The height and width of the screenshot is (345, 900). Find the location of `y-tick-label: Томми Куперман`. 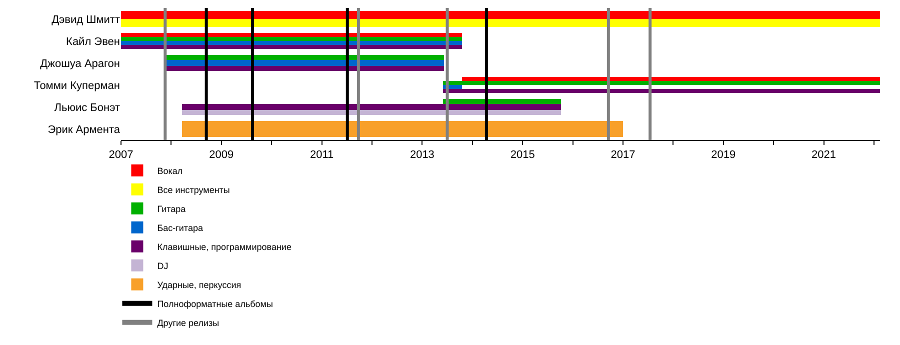

y-tick-label: Томми Куперман is located at coordinates (77, 86).